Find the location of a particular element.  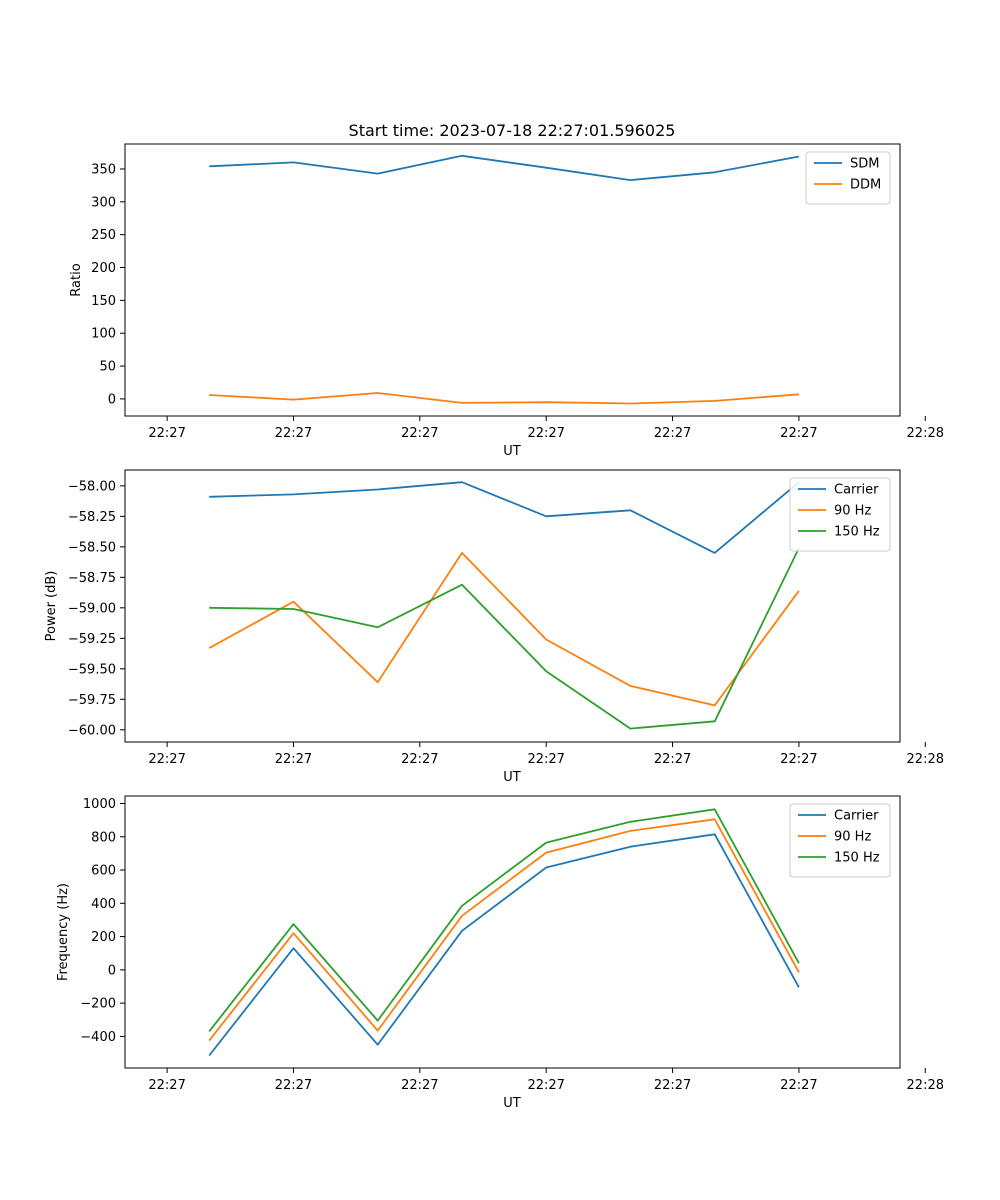

ratio-y-axis-label: Ratio is located at coordinates (76, 279).